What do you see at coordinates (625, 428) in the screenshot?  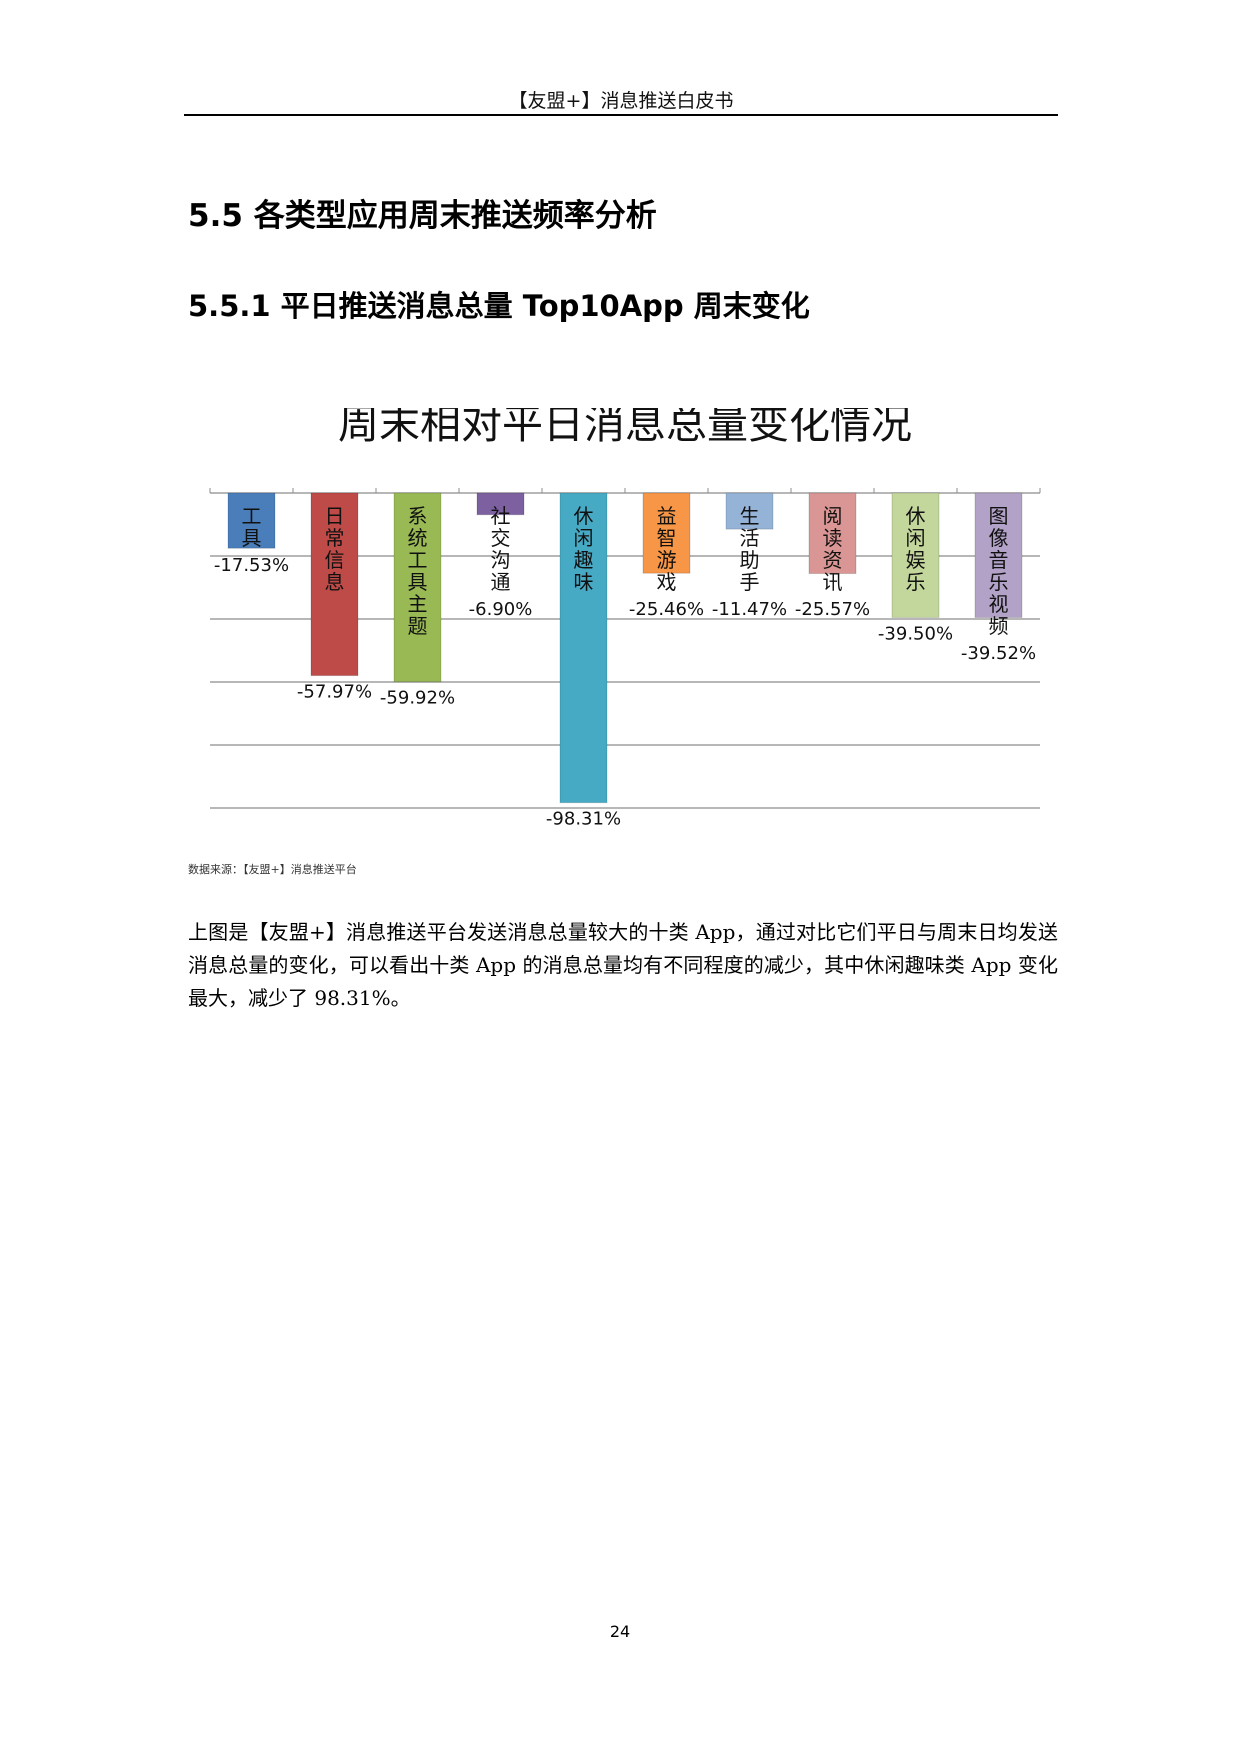 I see `chart-title: 周末相对平日消息总量变化情况` at bounding box center [625, 428].